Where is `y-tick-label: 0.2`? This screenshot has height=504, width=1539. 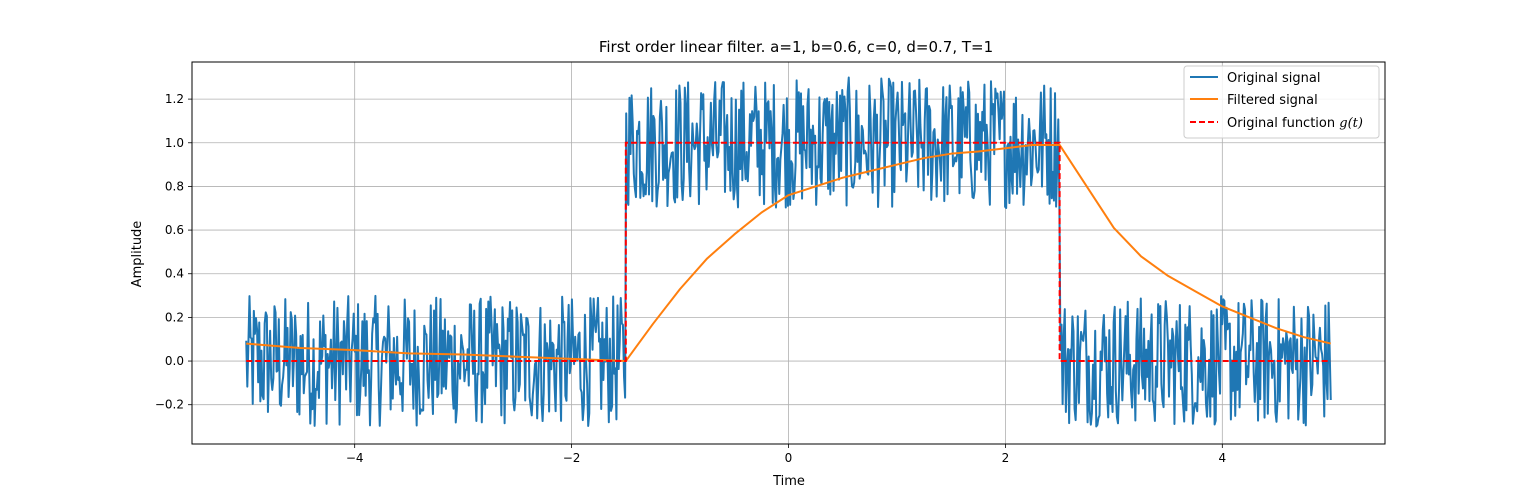
y-tick-label: 0.2 is located at coordinates (174, 317).